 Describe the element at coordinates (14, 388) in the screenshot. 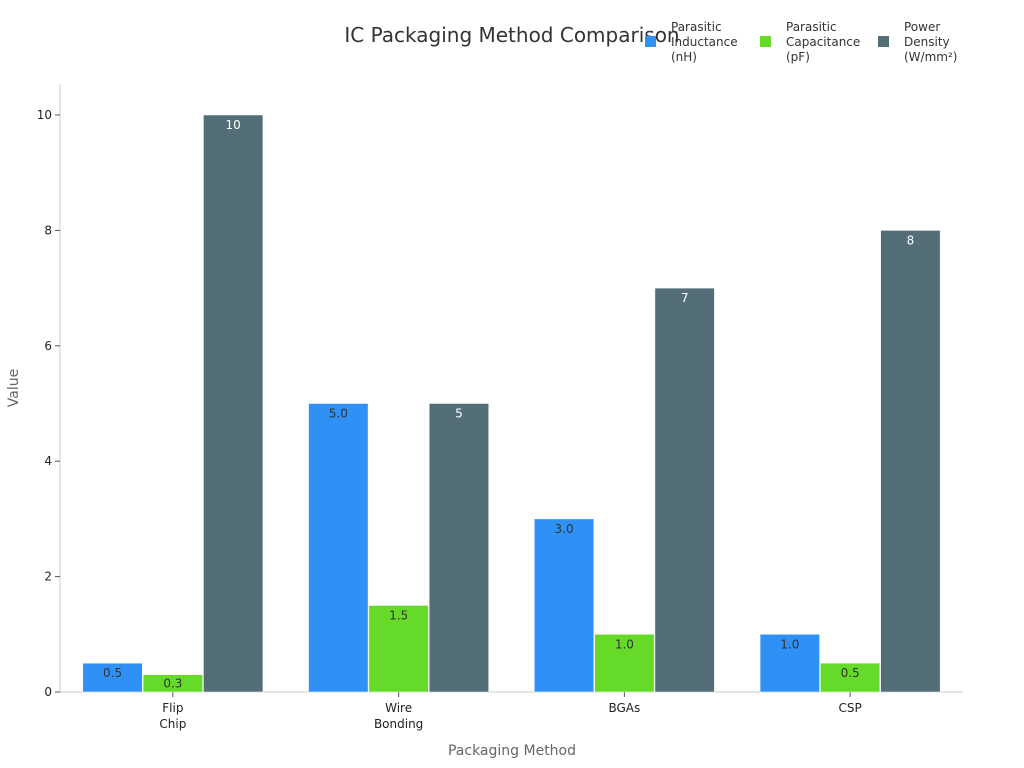

I see `y-axis-title: Value` at that location.